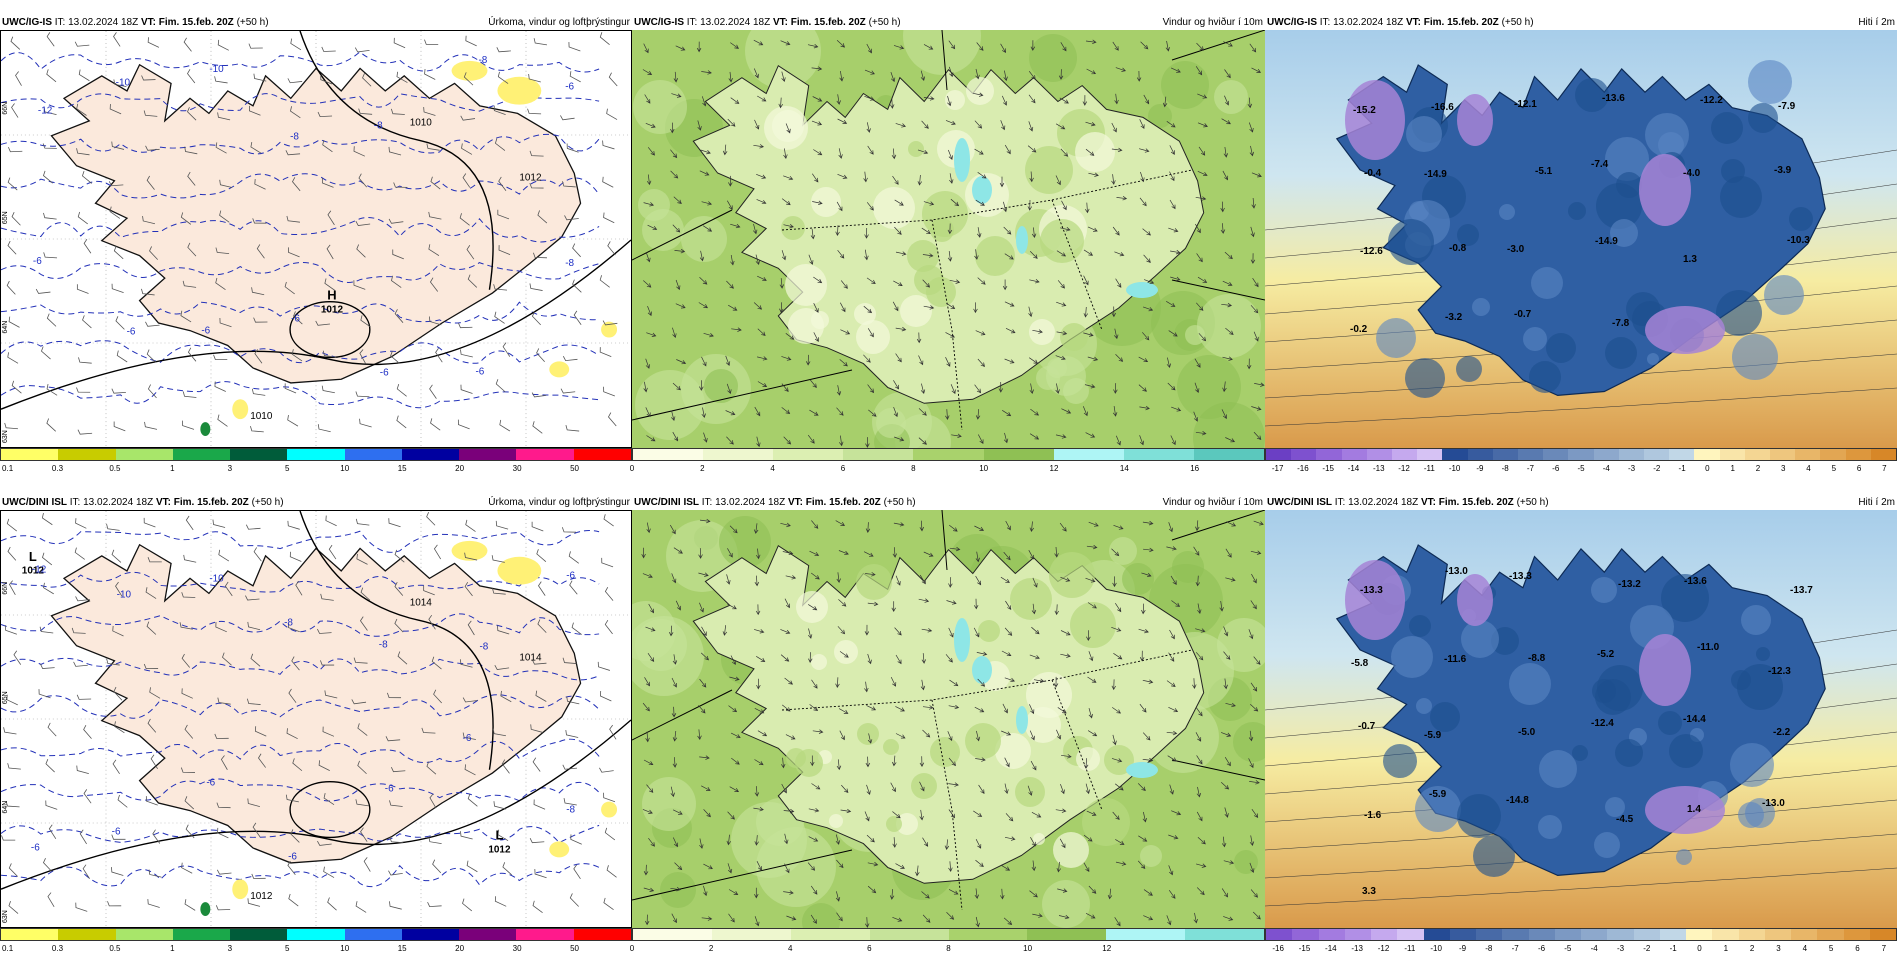 This screenshot has width=1900, height=956. What do you see at coordinates (1371, 590) in the screenshot?
I see `temp-value-label: -13.3` at bounding box center [1371, 590].